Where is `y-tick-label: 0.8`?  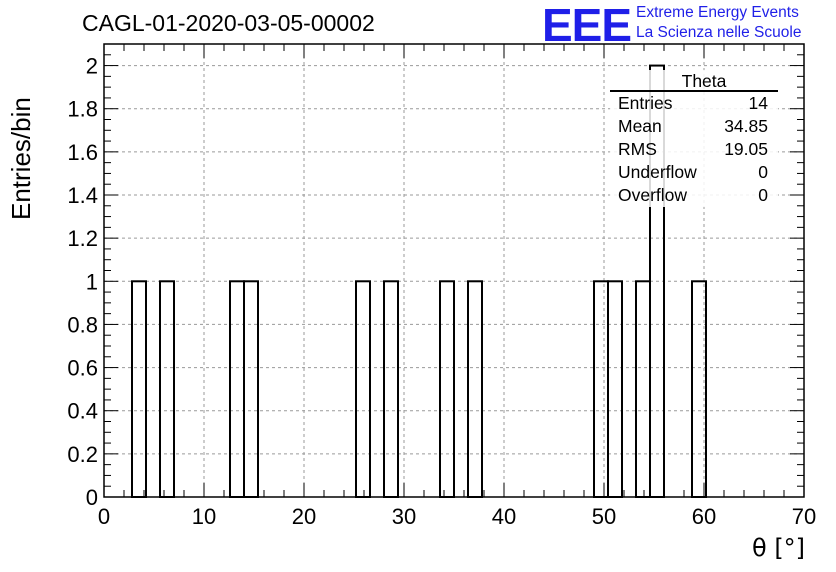 y-tick-label: 0.8 is located at coordinates (82, 324).